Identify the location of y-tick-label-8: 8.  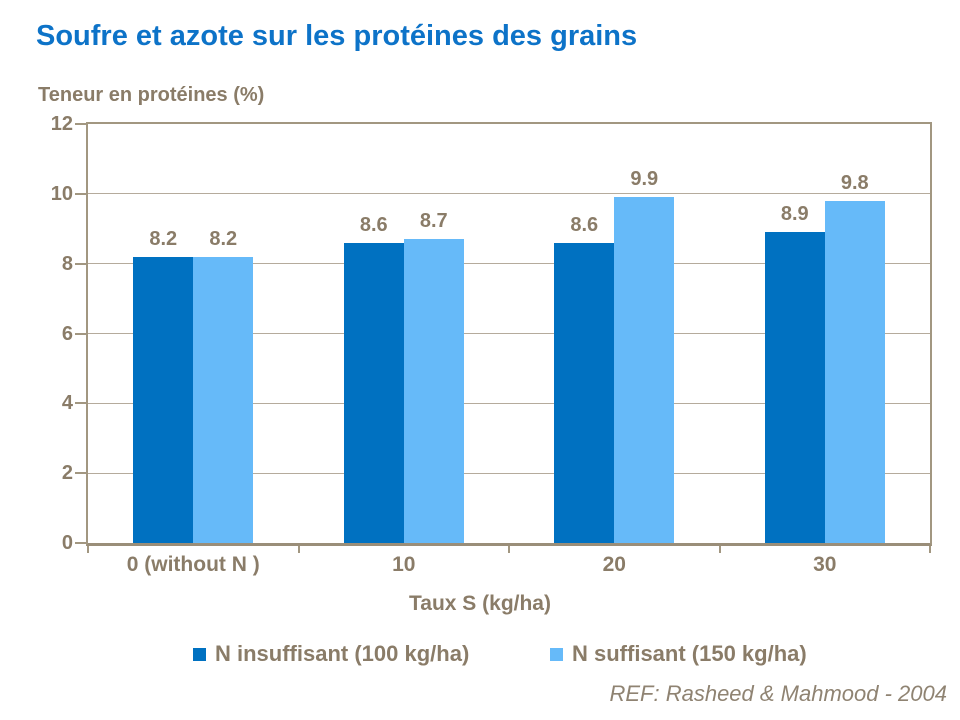
(67, 263).